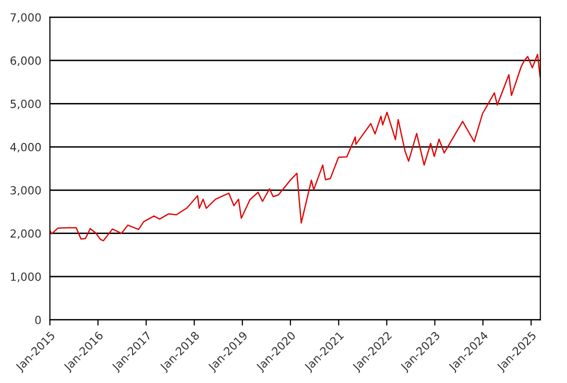  I want to click on y-tick-label: 0, so click(38, 320).